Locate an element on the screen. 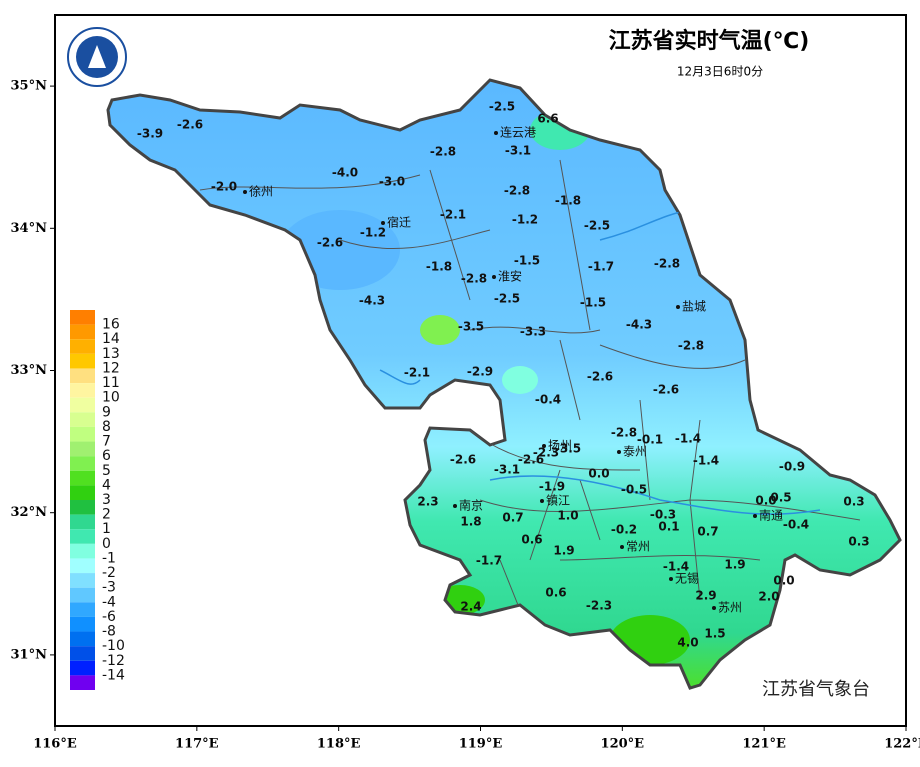  city-name: 连云港 is located at coordinates (518, 132).